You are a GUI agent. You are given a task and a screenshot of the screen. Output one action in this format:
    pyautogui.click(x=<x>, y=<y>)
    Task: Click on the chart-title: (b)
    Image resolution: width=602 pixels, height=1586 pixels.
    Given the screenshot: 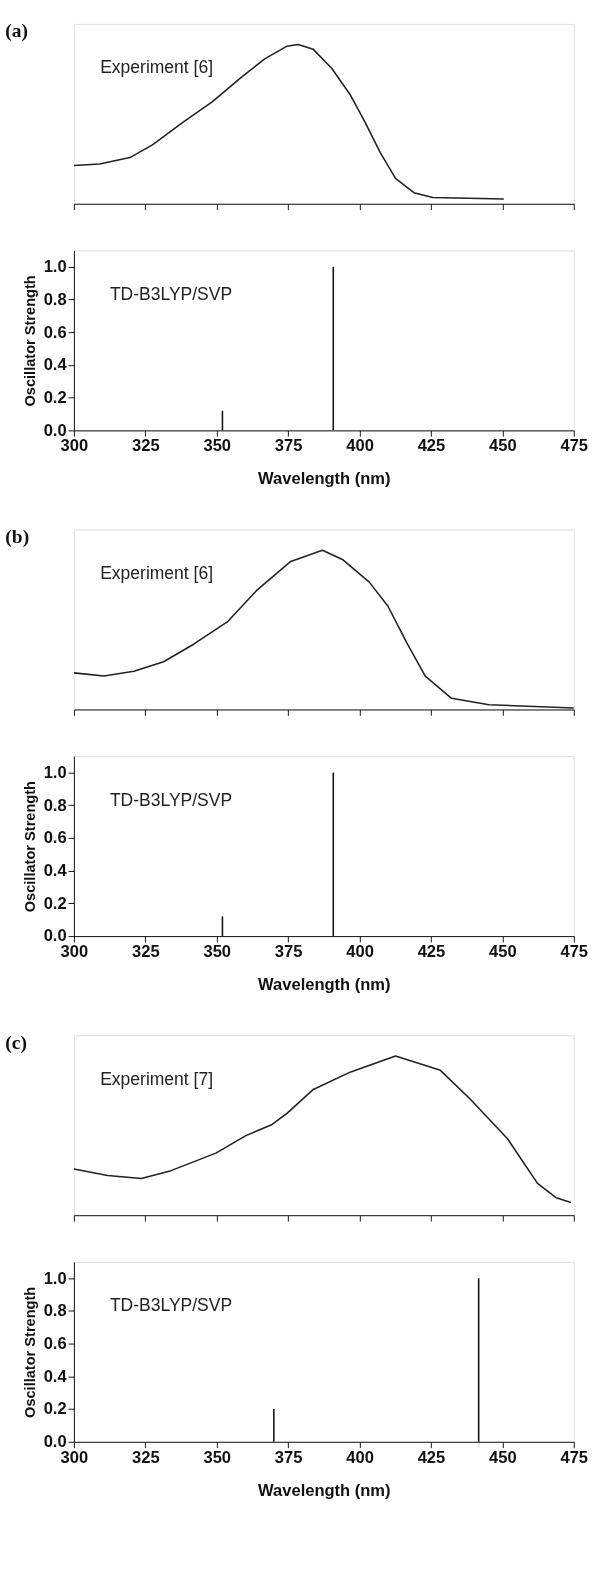 What is the action you would take?
    pyautogui.click(x=17, y=537)
    